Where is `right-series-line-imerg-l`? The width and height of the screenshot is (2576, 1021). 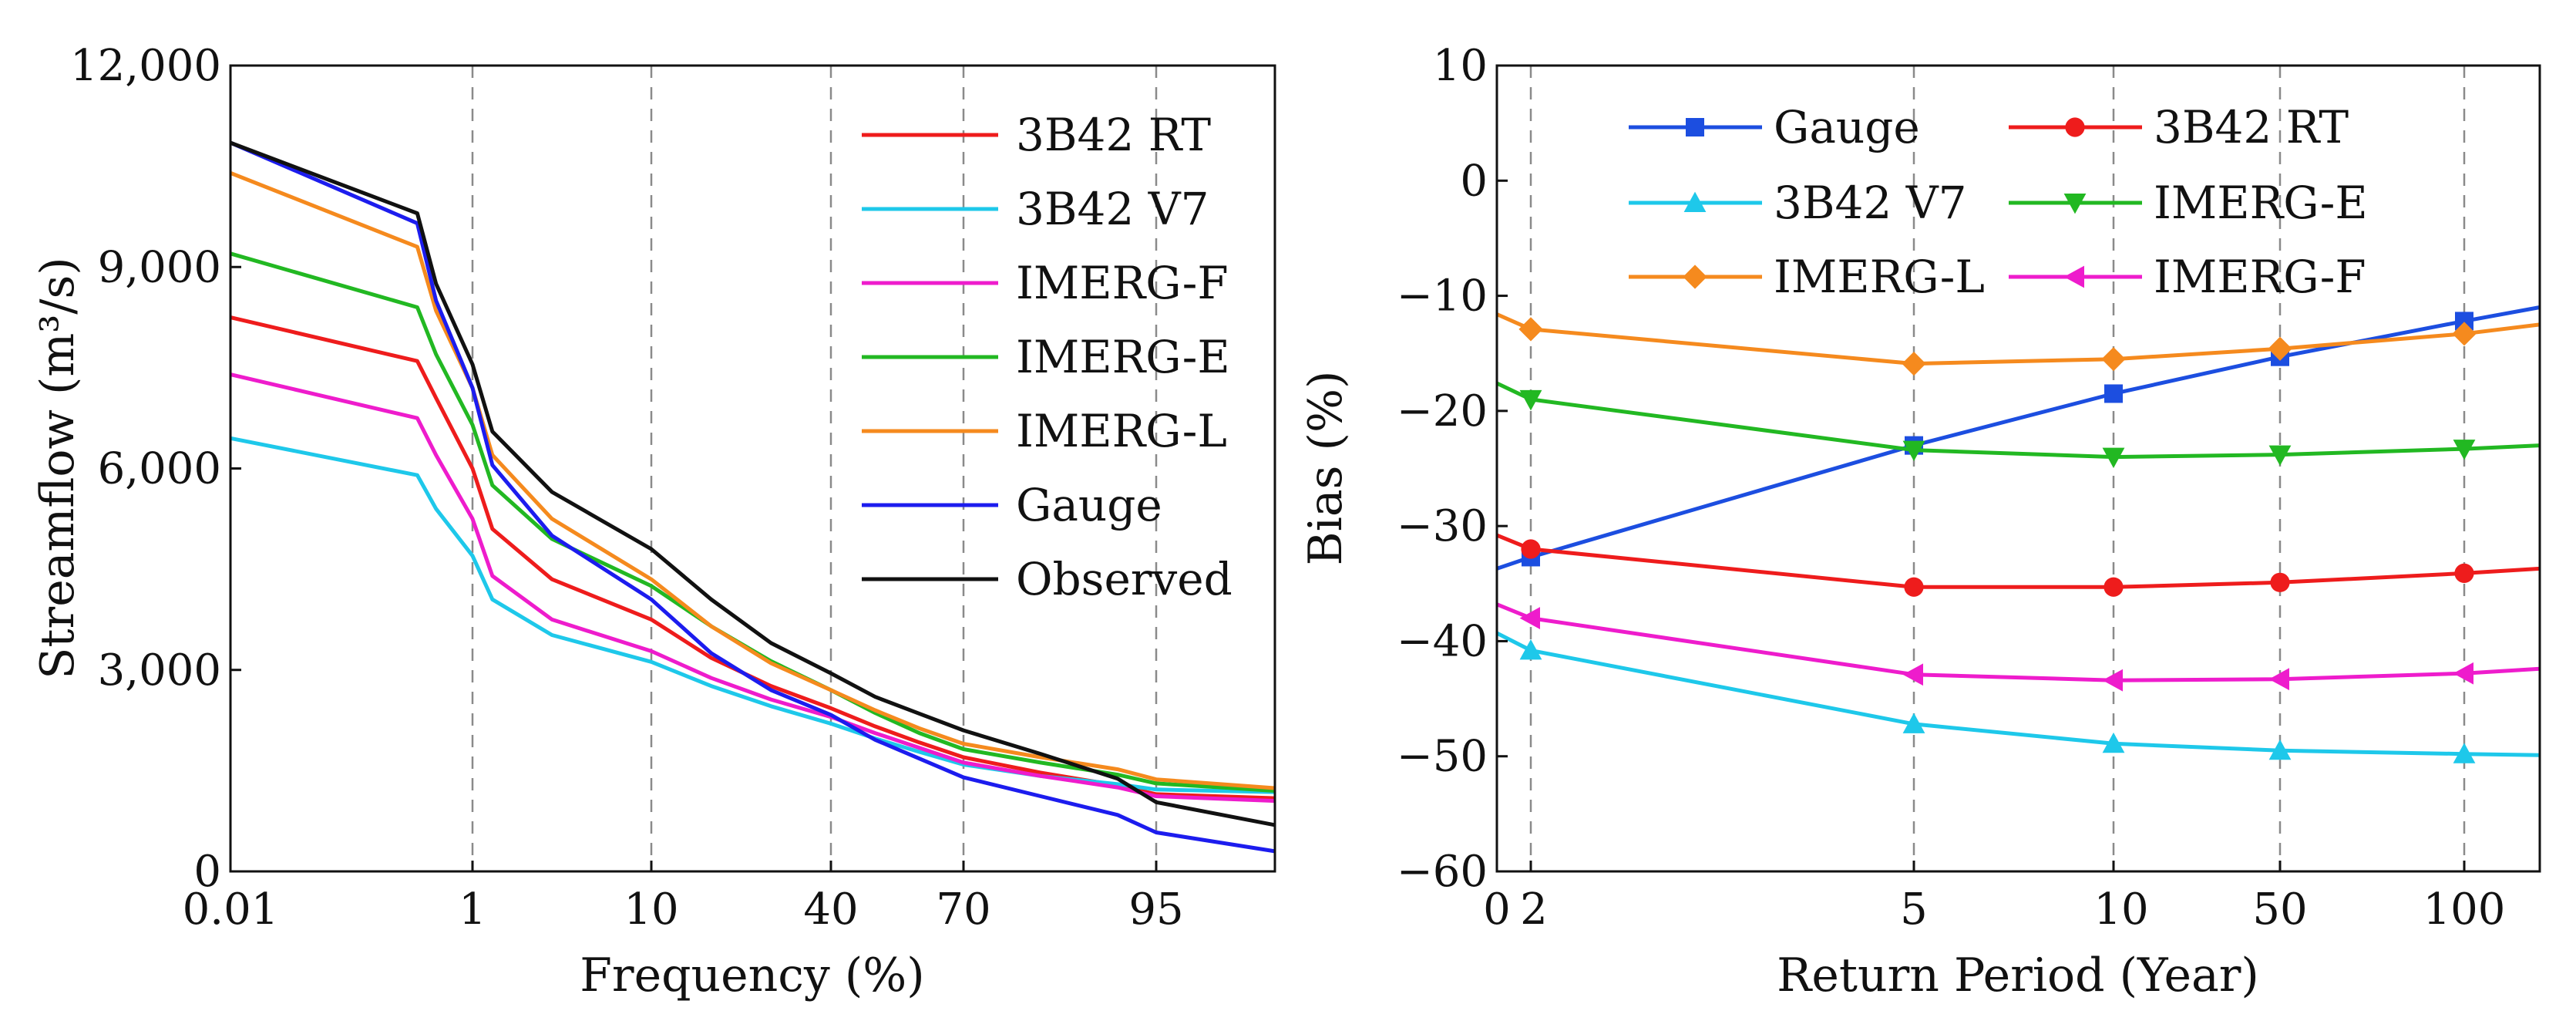 right-series-line-imerg-l is located at coordinates (2018, 339).